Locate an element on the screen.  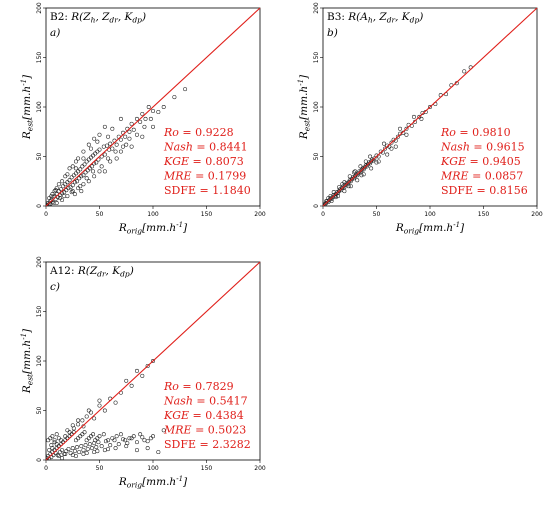
stat-nash: Nash = 0.9615 is located at coordinates (482, 147).